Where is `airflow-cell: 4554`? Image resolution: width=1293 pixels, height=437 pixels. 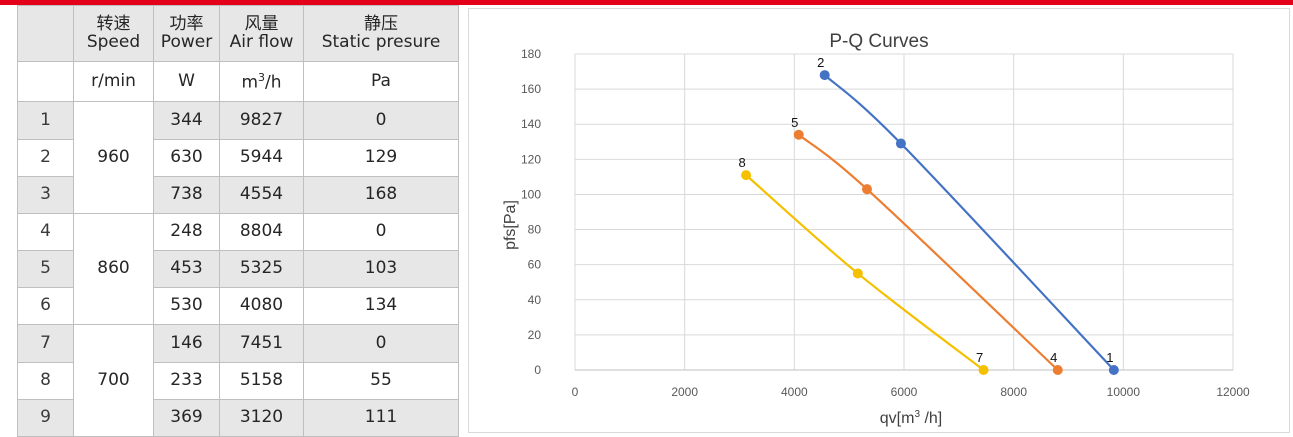 airflow-cell: 4554 is located at coordinates (261, 194).